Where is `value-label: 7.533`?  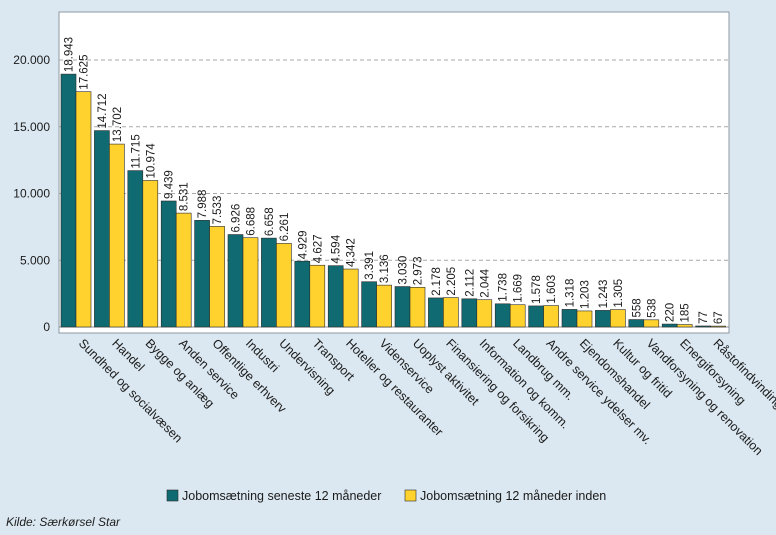
value-label: 7.533 is located at coordinates (218, 210).